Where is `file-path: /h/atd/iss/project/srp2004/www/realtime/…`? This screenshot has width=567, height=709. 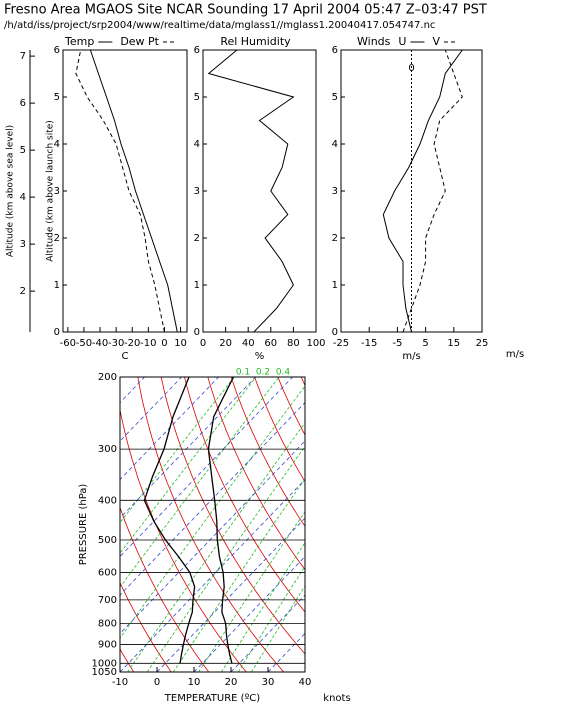 file-path: /h/atd/iss/project/srp2004/www/realtime/… is located at coordinates (219, 25).